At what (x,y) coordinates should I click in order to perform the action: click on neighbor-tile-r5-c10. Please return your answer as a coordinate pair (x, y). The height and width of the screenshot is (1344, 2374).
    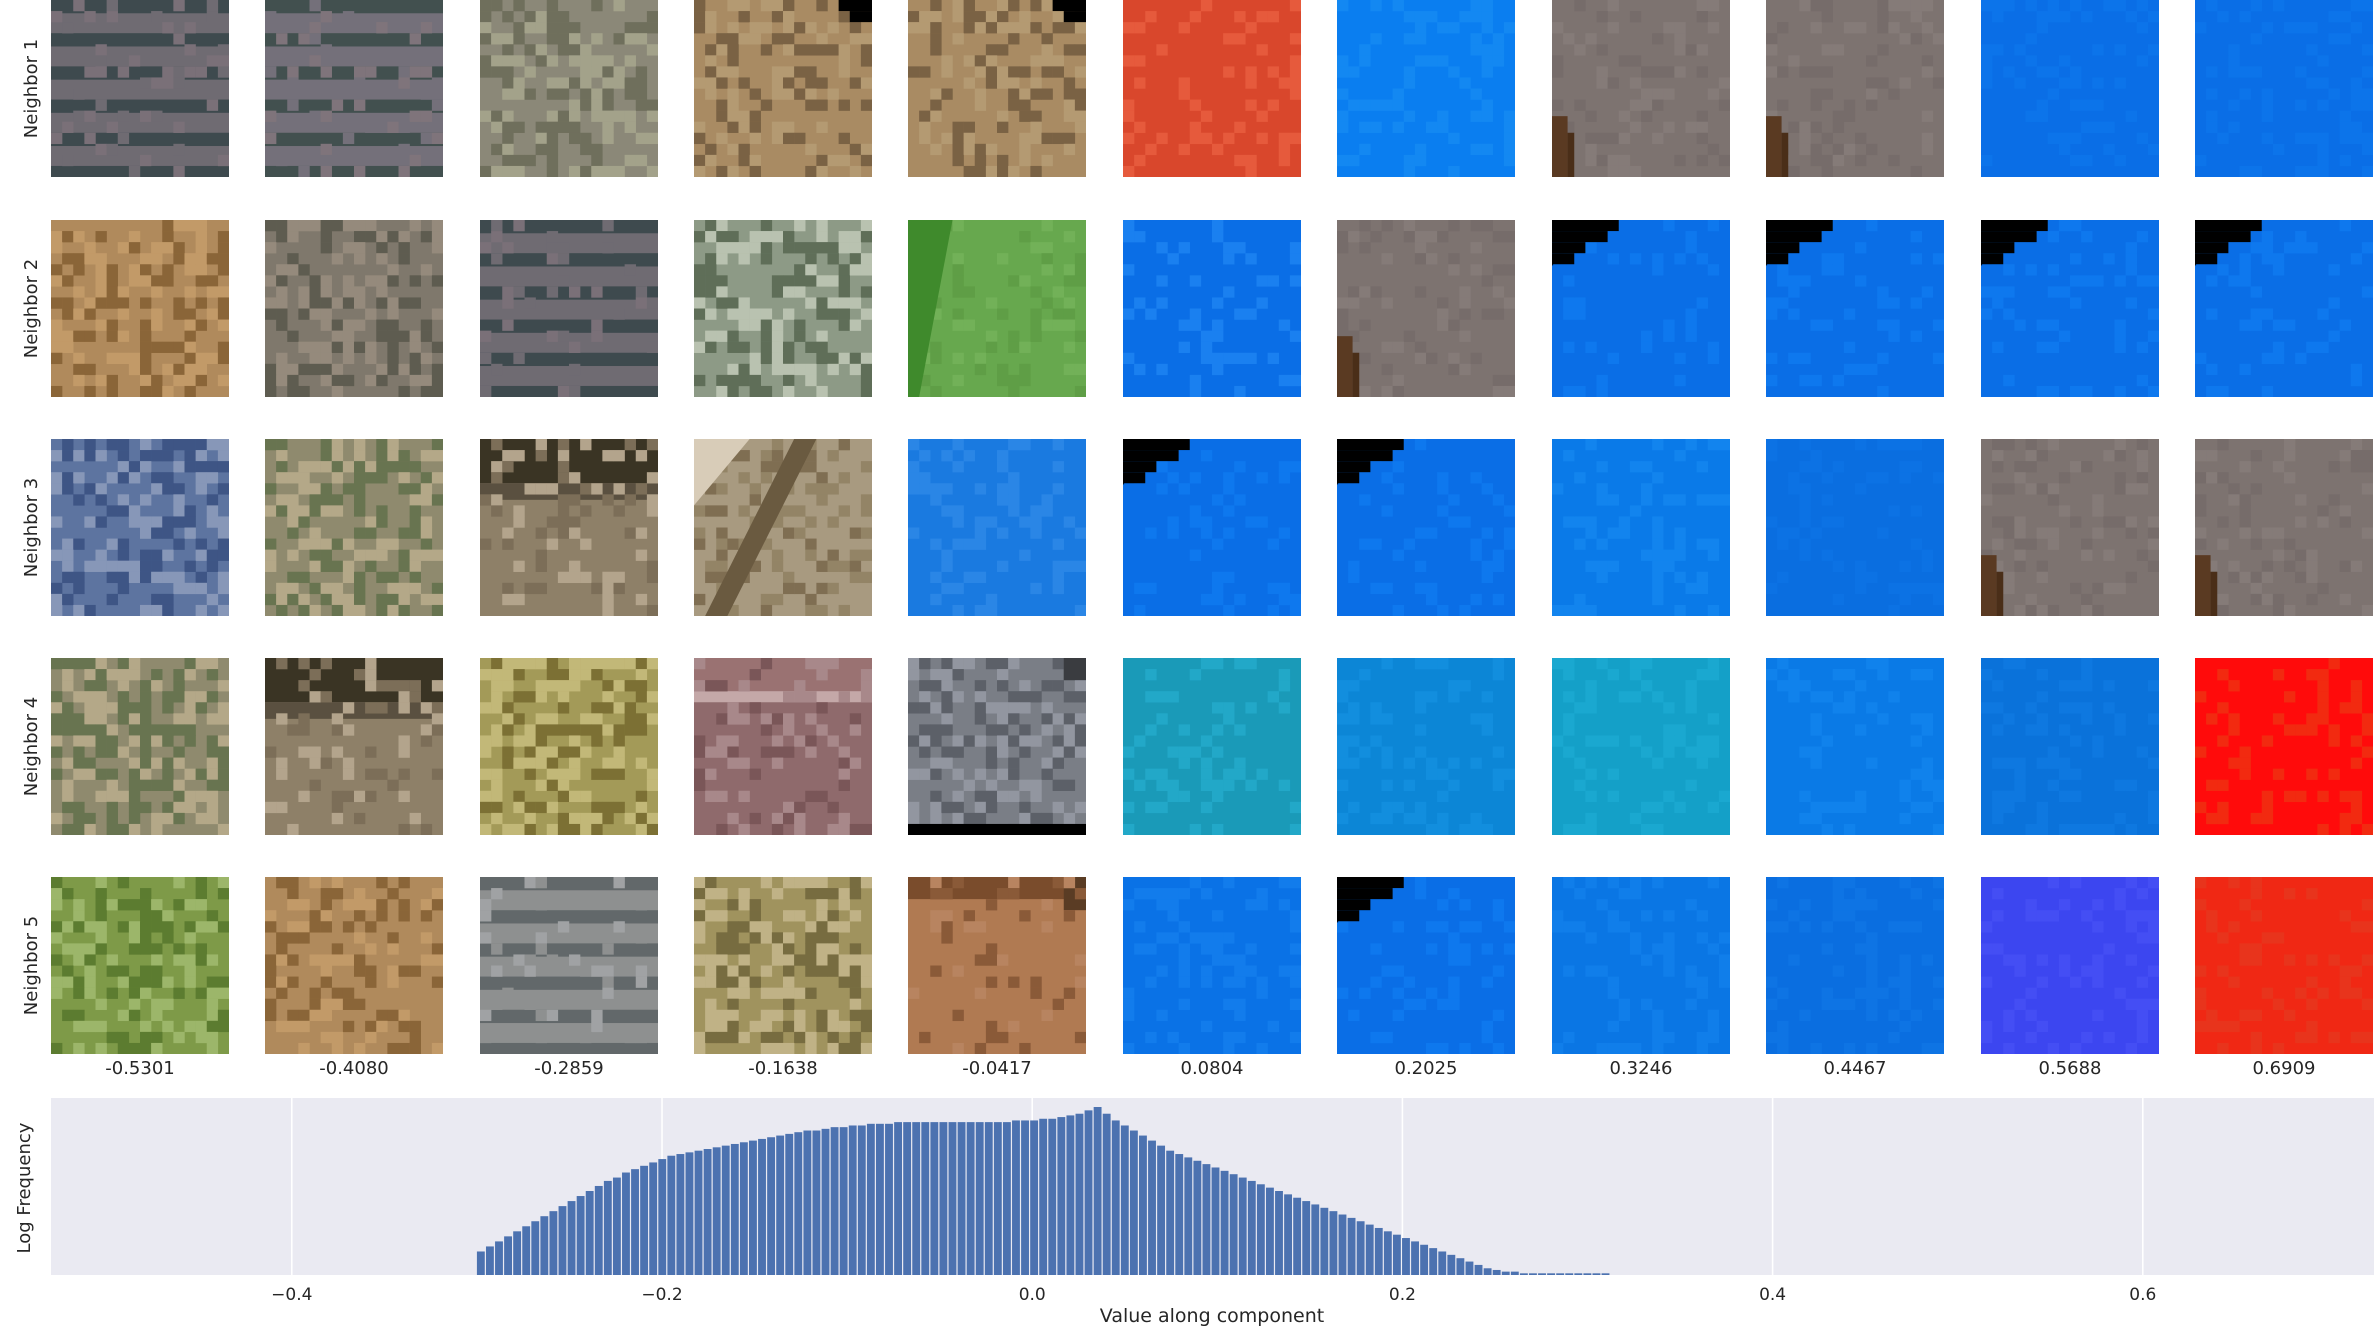
    Looking at the image, I should click on (2070, 965).